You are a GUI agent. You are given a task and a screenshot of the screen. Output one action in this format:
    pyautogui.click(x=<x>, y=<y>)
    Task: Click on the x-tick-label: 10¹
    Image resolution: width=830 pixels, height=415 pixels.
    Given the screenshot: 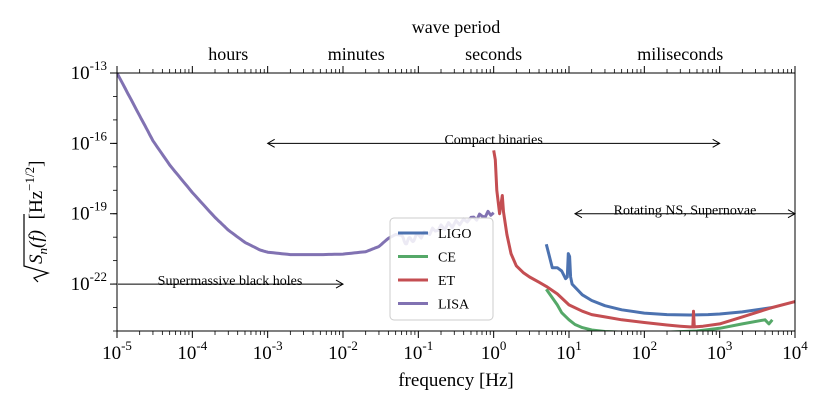 What is the action you would take?
    pyautogui.click(x=569, y=351)
    